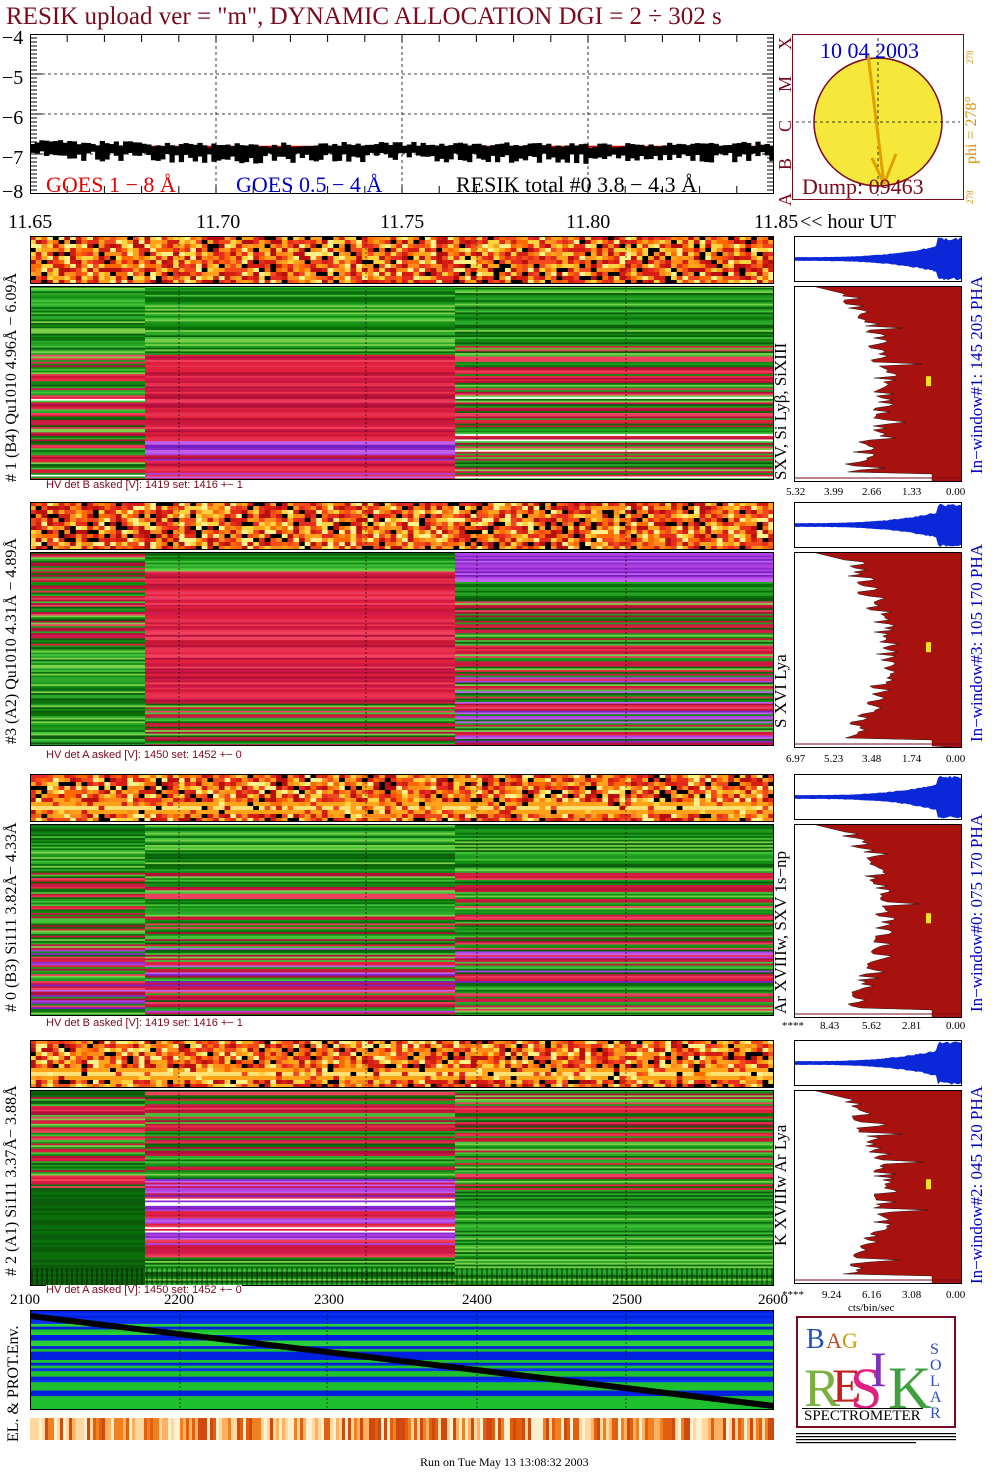  I want to click on spec-frame, so click(402, 649).